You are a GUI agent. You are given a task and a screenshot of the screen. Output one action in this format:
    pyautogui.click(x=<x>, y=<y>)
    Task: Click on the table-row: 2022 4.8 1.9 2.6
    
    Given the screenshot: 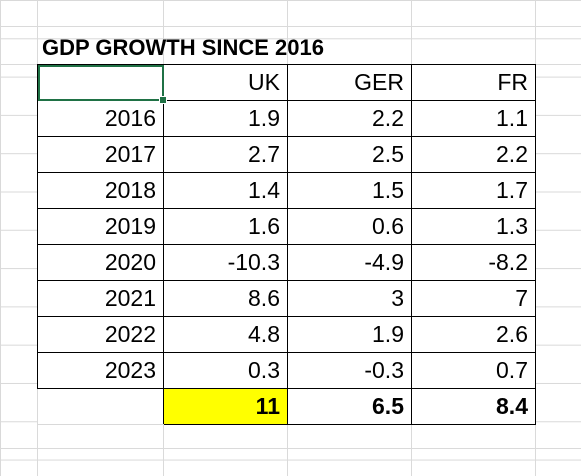 What is the action you would take?
    pyautogui.click(x=286, y=334)
    